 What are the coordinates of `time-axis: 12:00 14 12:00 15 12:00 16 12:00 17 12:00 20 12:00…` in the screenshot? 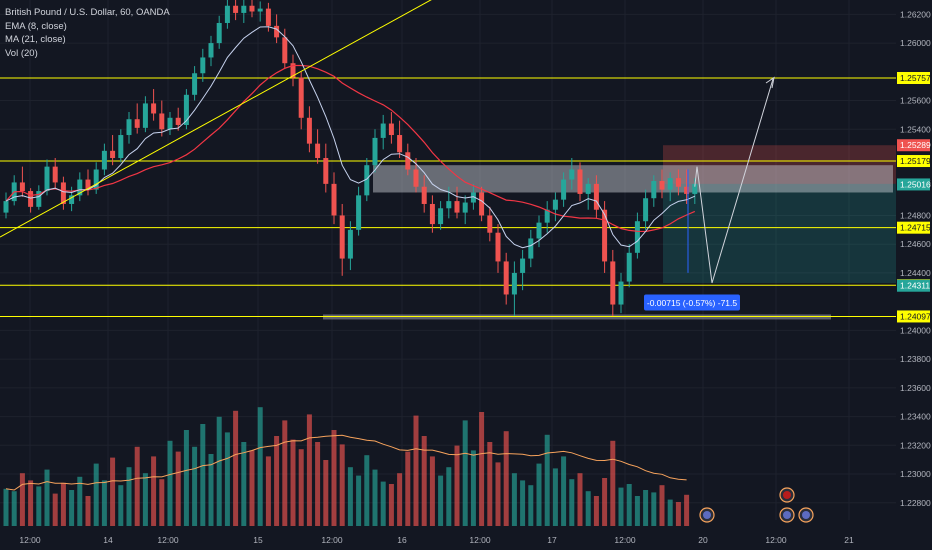 It's located at (448, 540).